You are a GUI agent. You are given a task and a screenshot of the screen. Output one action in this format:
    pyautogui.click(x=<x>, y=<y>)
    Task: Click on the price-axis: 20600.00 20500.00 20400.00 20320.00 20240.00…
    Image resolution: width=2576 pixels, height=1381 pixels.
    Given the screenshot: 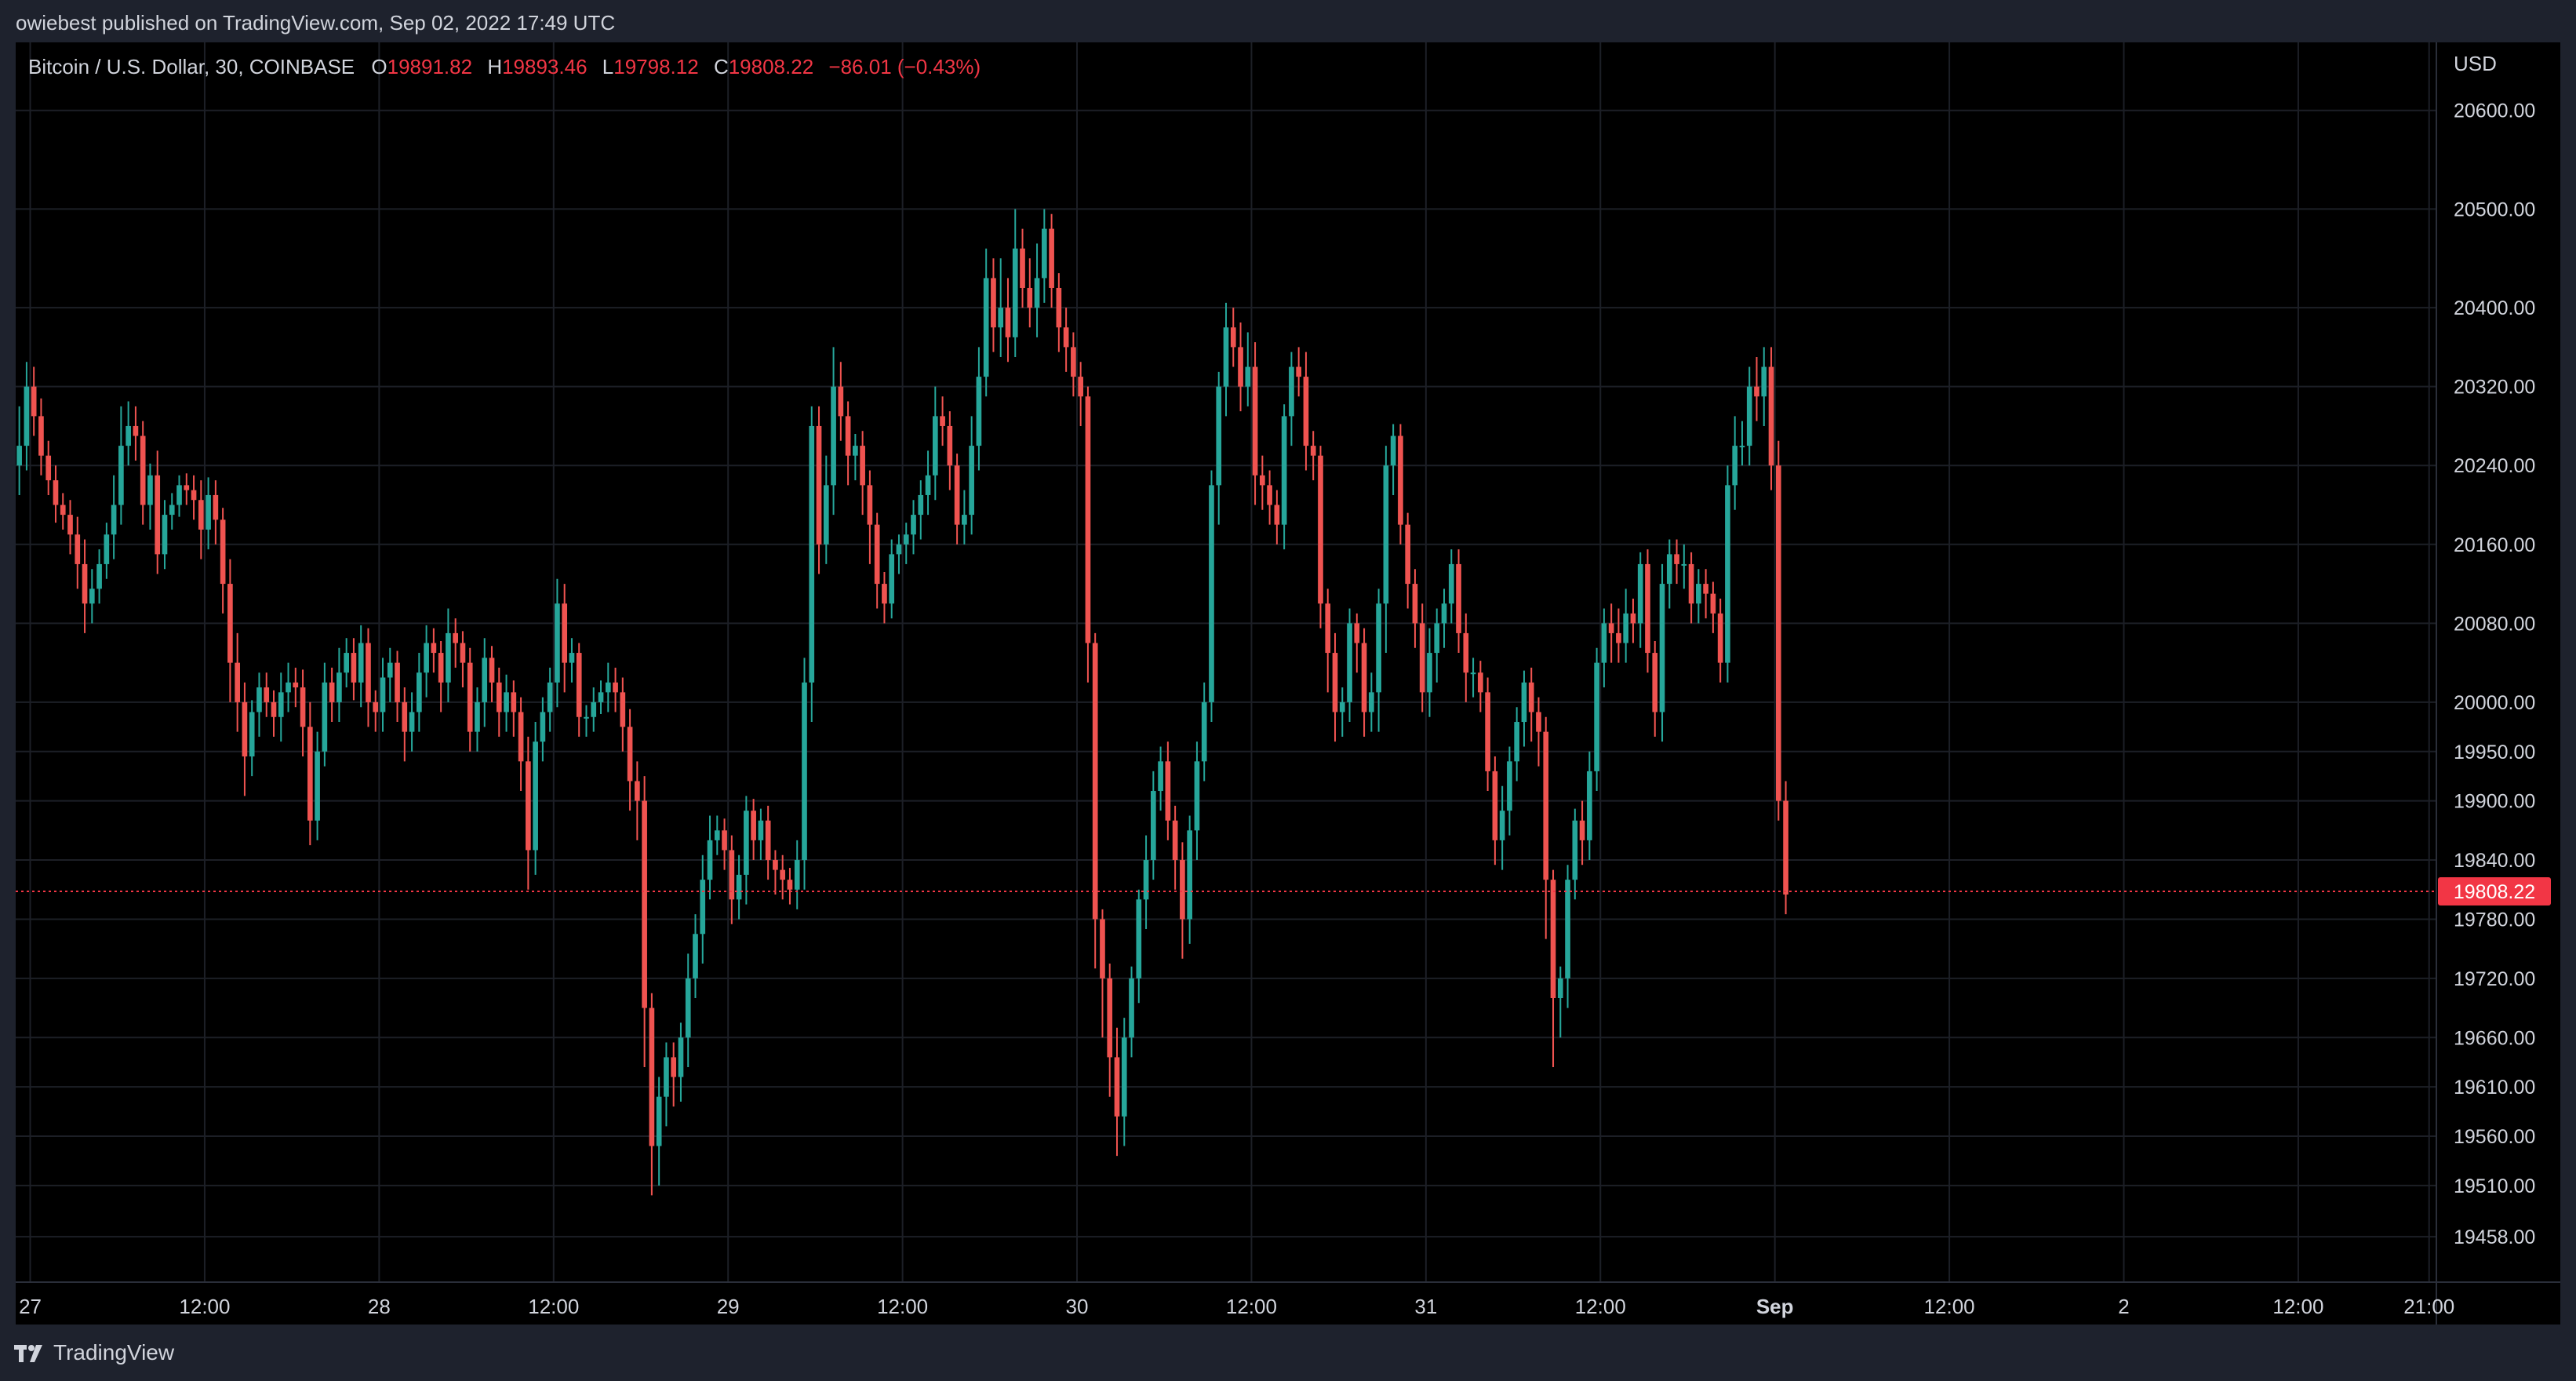 What is the action you would take?
    pyautogui.click(x=2494, y=674)
    